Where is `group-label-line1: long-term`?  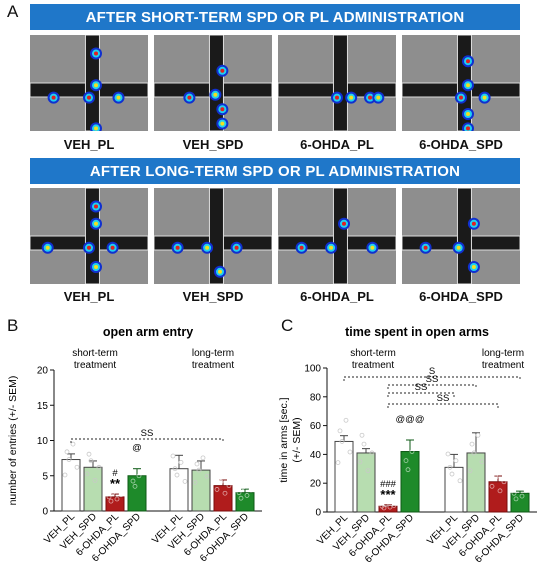
group-label-line1: long-term is located at coordinates (503, 353).